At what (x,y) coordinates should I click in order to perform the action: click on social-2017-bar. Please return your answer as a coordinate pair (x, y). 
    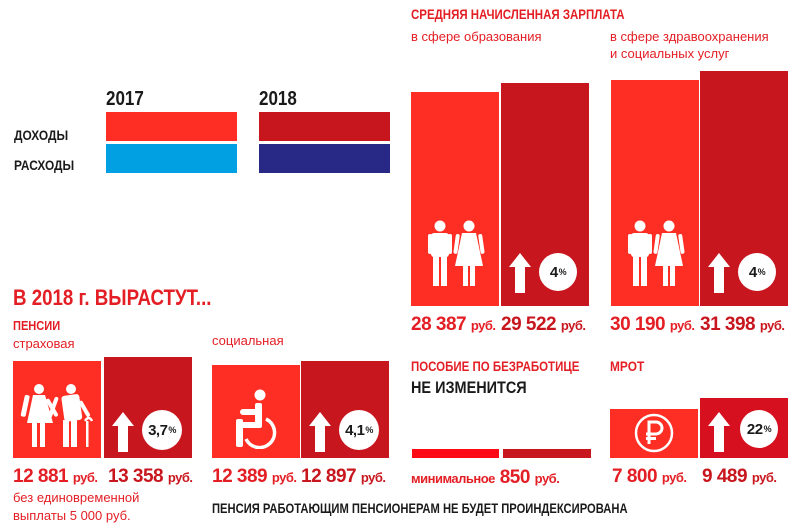
    Looking at the image, I should click on (256, 411).